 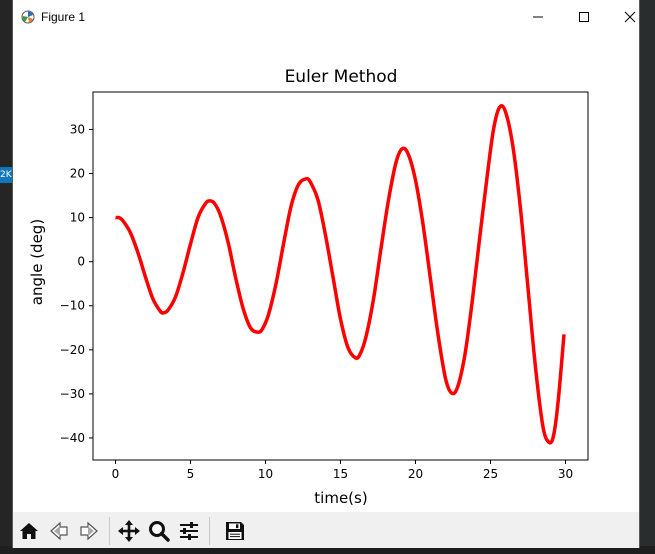 I want to click on x-tick-label: 5, so click(x=191, y=474).